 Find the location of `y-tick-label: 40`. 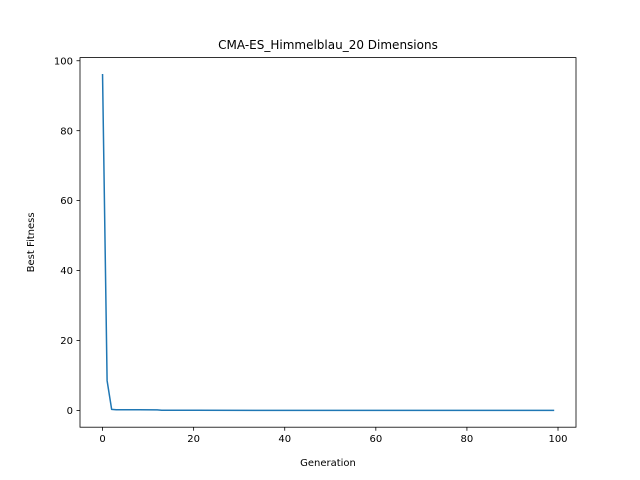

y-tick-label: 40 is located at coordinates (66, 271).